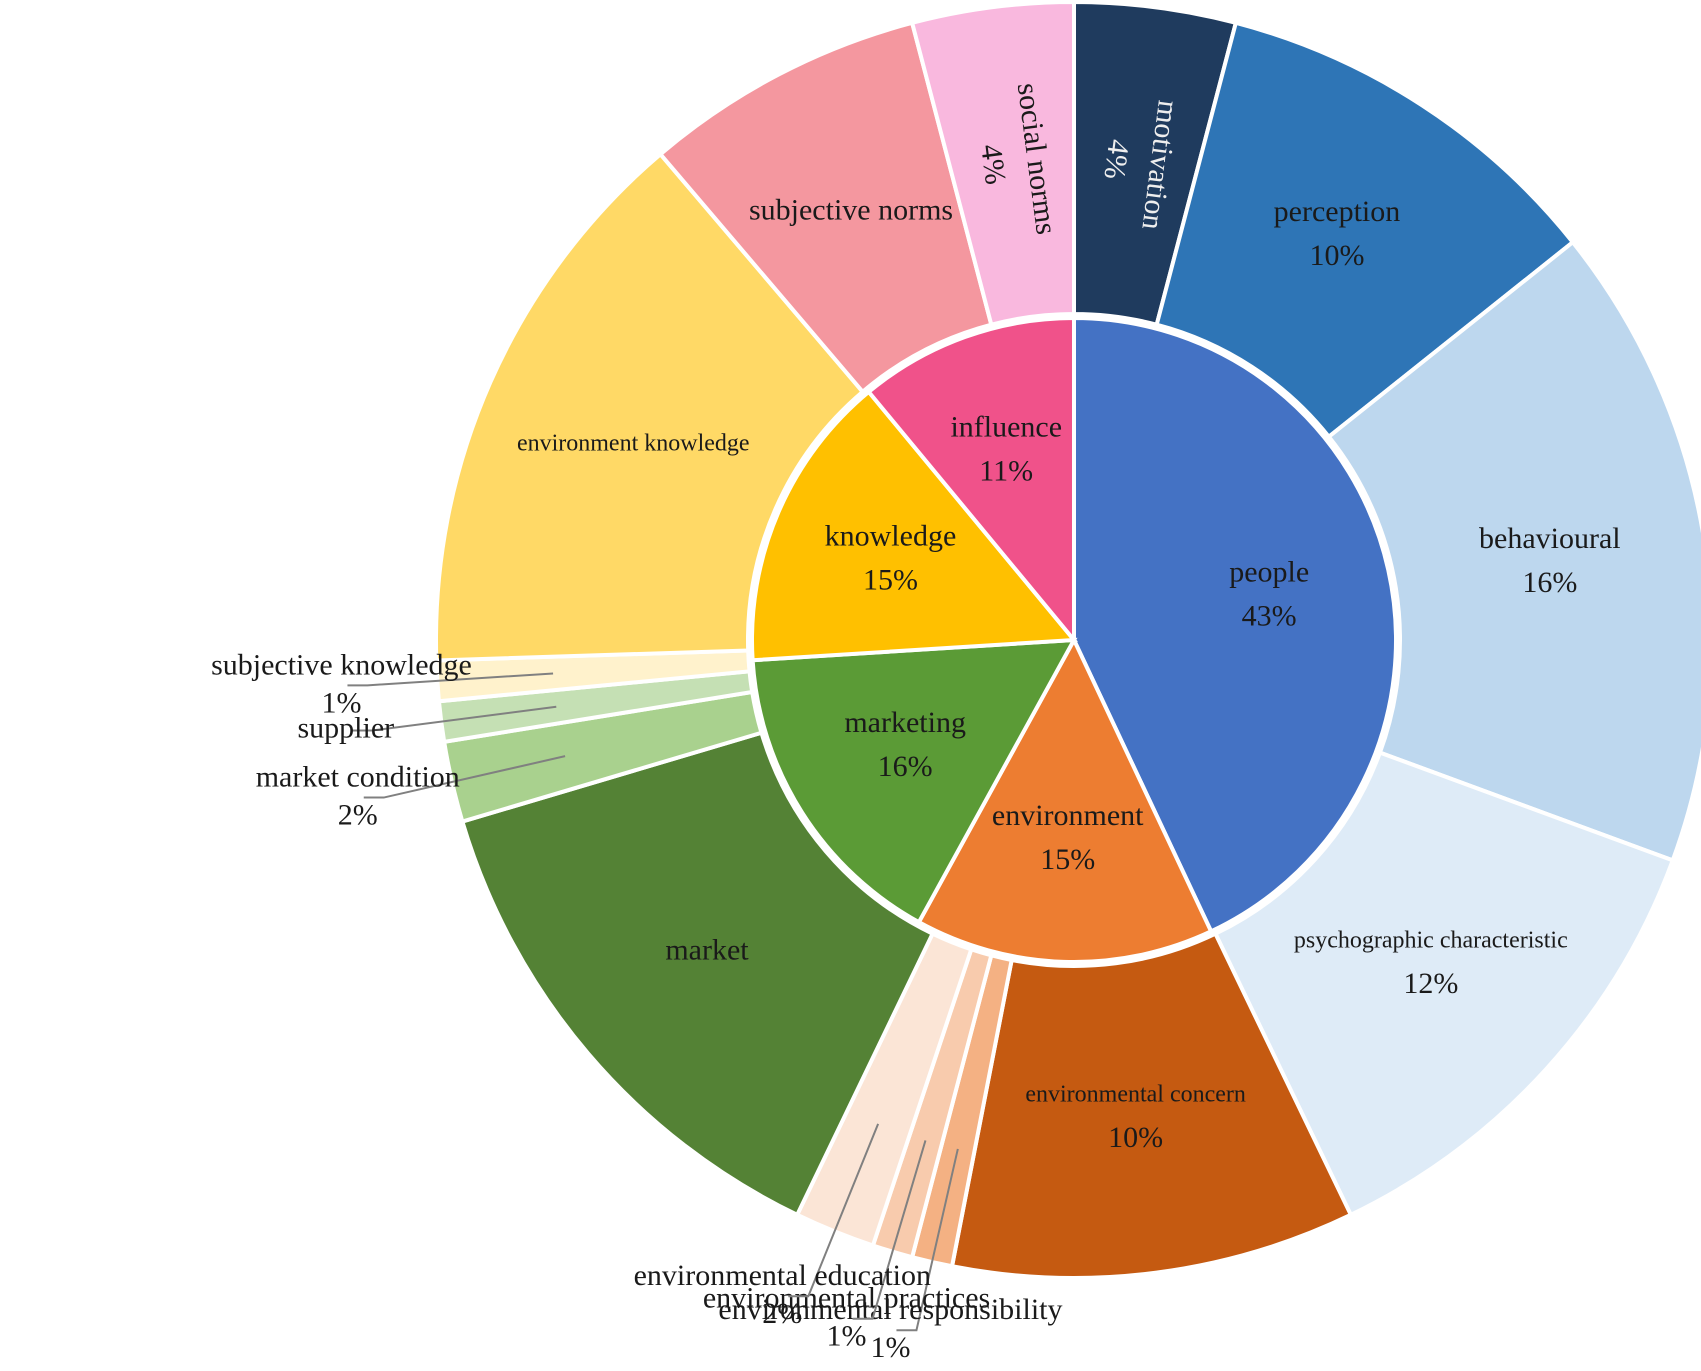  What do you see at coordinates (846, 1298) in the screenshot?
I see `category-label: environmental practices` at bounding box center [846, 1298].